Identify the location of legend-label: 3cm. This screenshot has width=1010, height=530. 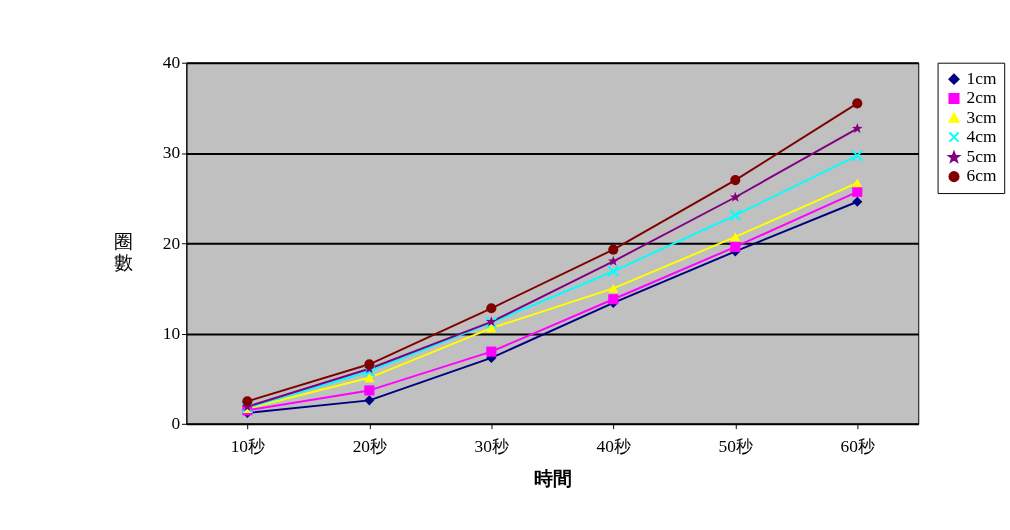
(981, 117).